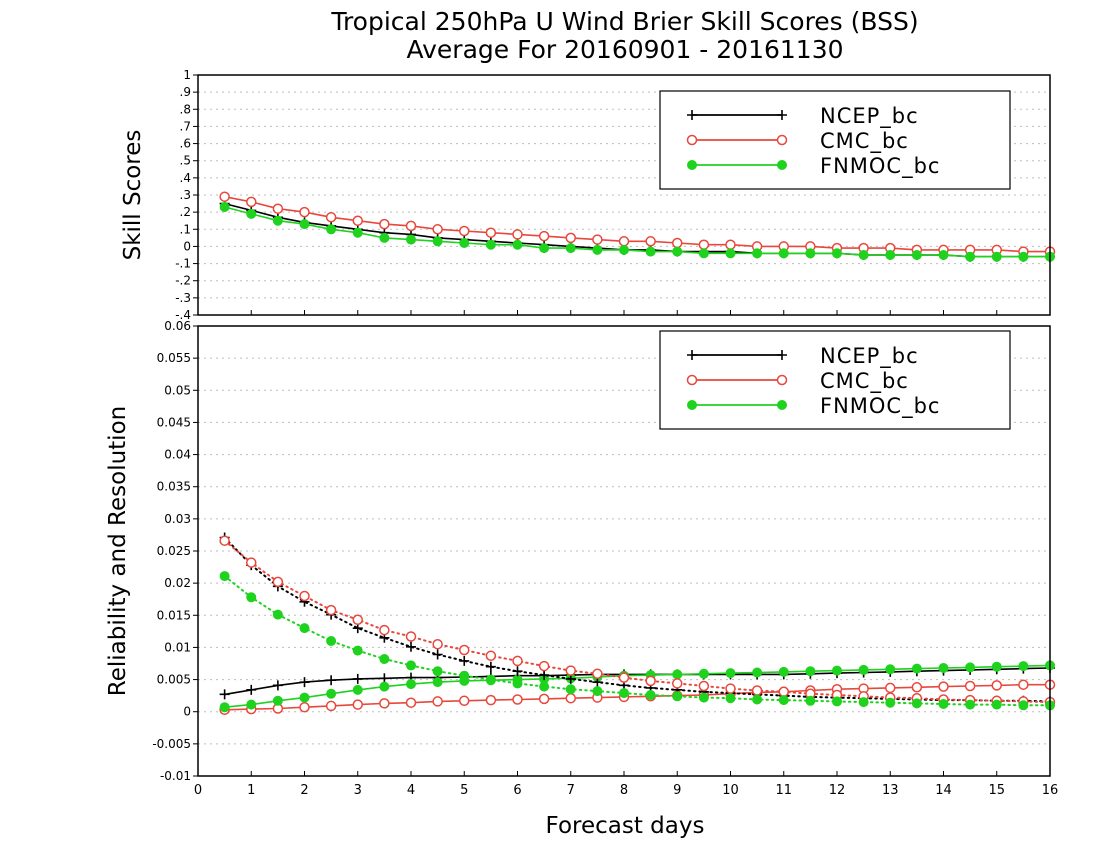 The image size is (1100, 850). I want to click on y-tick-label: -.1, so click(183, 264).